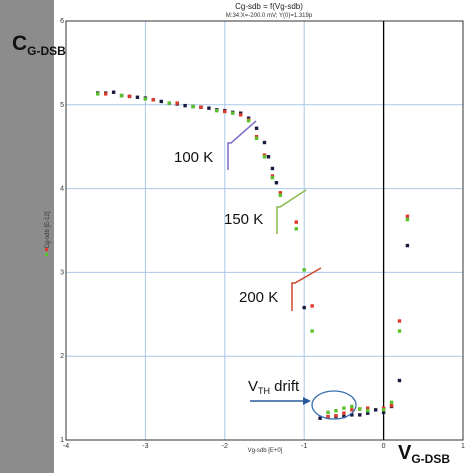 The height and width of the screenshot is (473, 474). What do you see at coordinates (27, 236) in the screenshot?
I see `left-margin-bar` at bounding box center [27, 236].